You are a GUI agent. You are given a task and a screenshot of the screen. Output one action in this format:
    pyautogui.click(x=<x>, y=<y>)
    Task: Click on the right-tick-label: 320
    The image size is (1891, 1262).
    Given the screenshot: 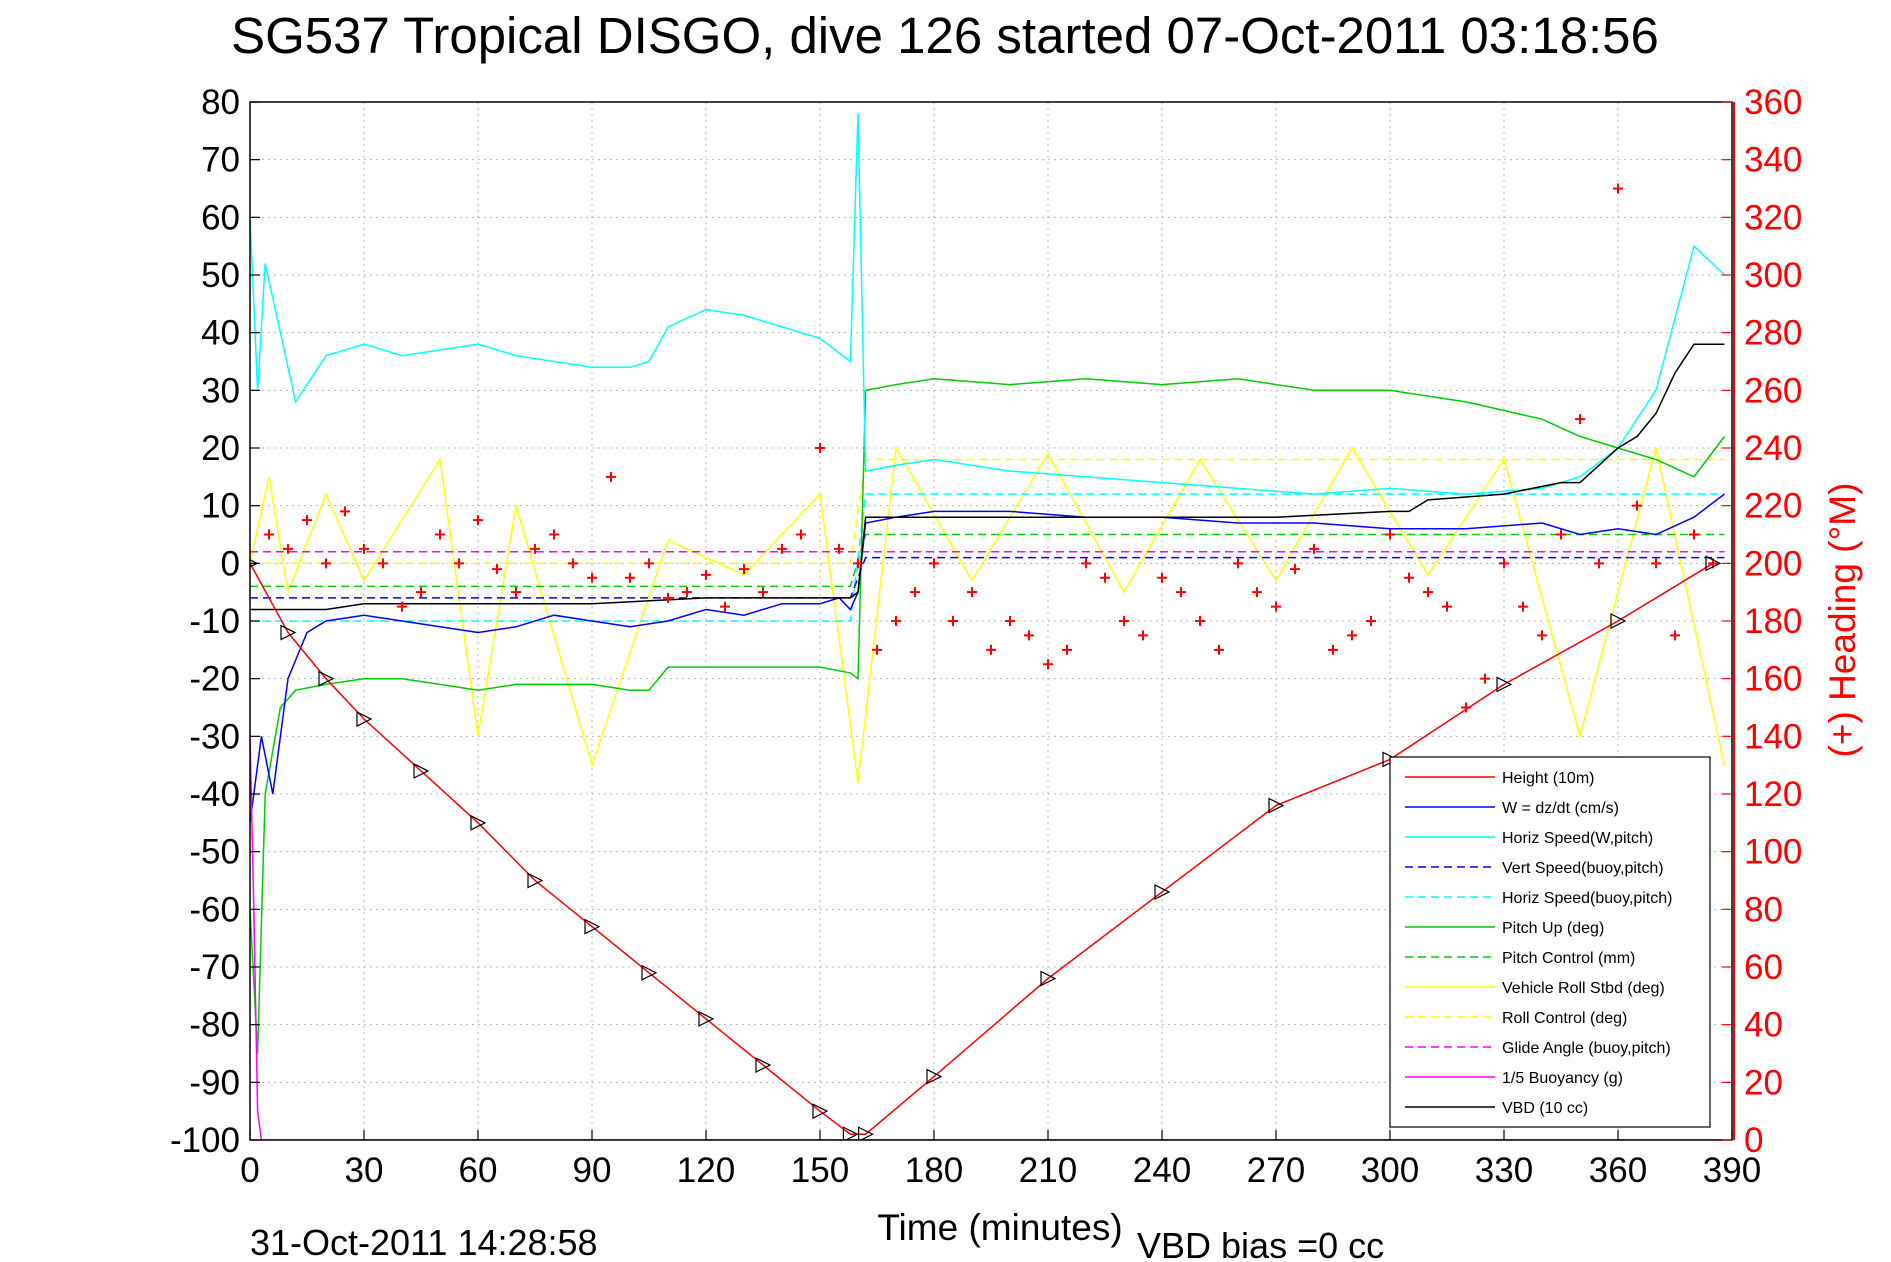 What is the action you would take?
    pyautogui.click(x=1773, y=217)
    